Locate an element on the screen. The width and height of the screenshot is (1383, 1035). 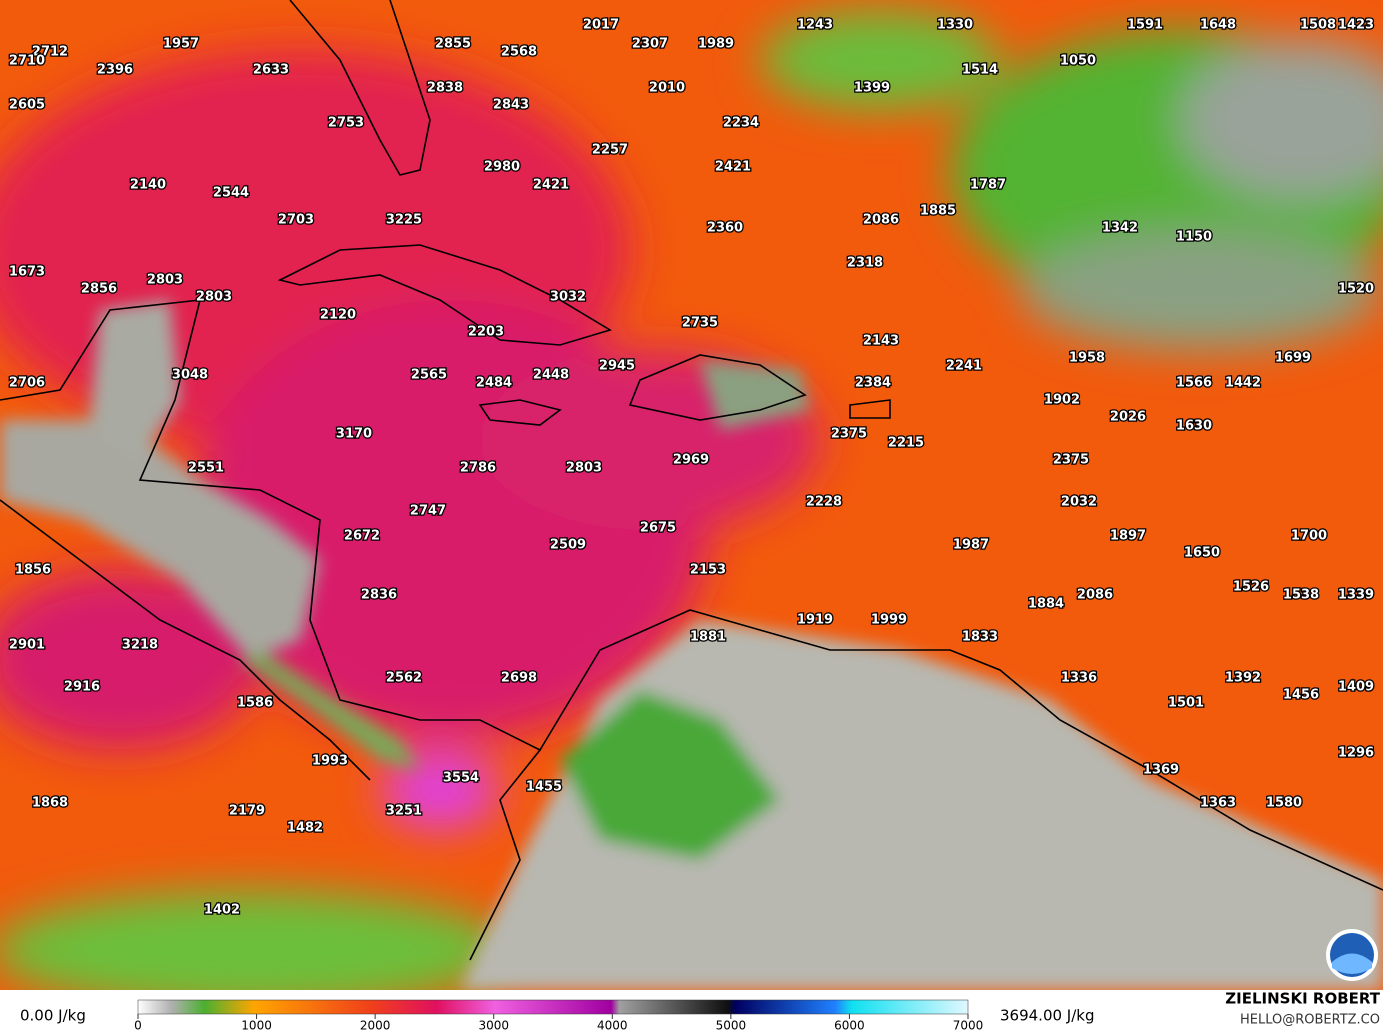
value-label: 2241 is located at coordinates (964, 366).